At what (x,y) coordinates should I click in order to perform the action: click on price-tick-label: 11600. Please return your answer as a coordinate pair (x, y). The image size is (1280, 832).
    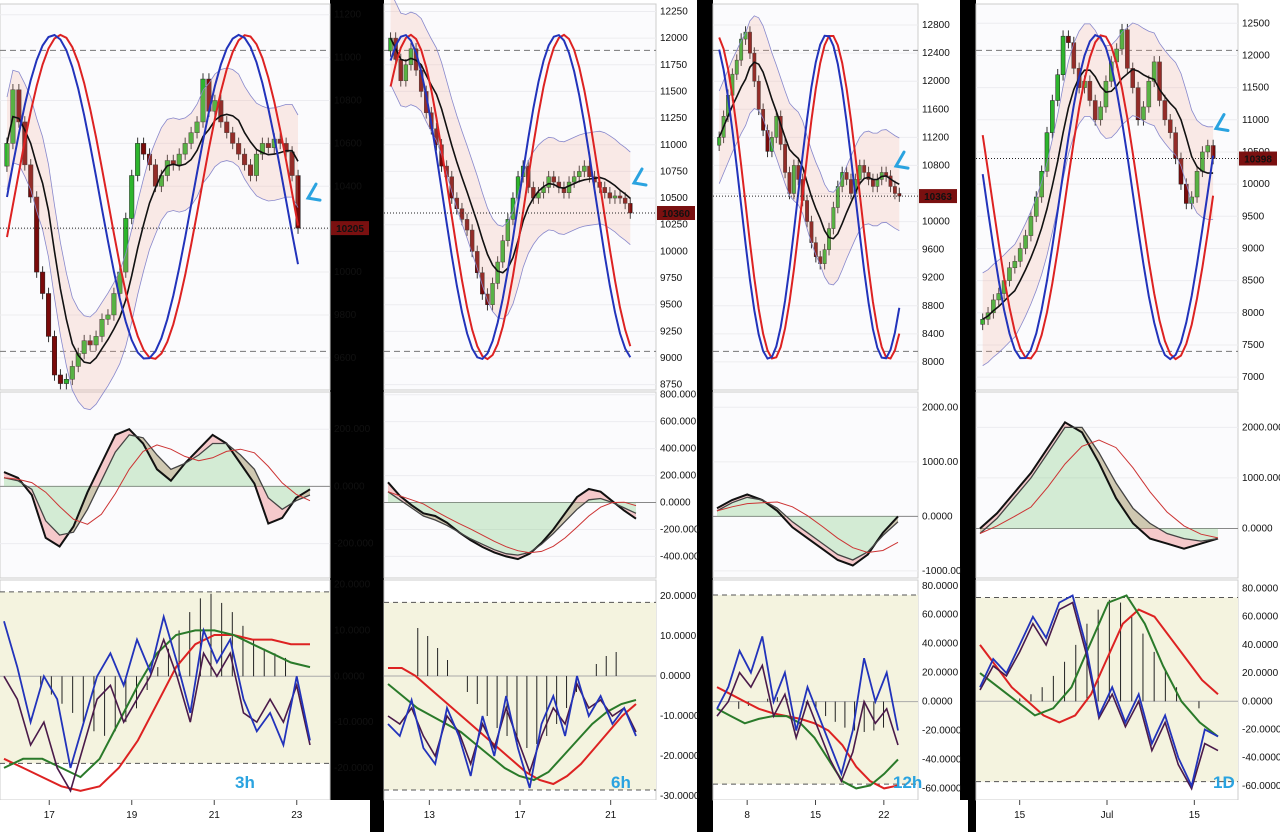
    Looking at the image, I should click on (936, 109).